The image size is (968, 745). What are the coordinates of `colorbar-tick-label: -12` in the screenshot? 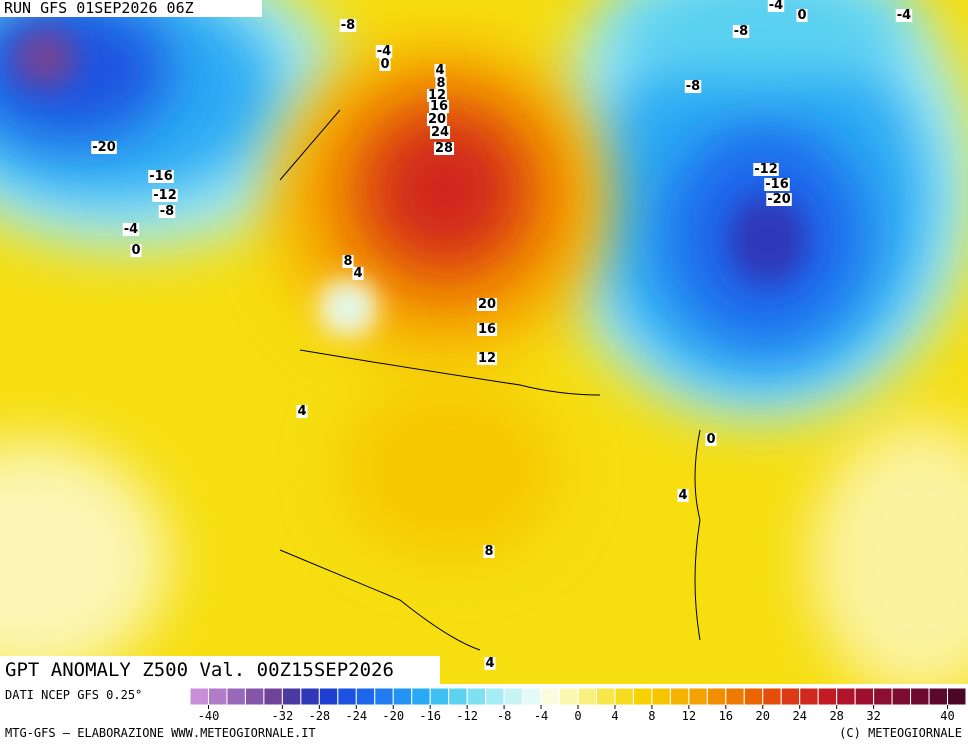 It's located at (467, 716).